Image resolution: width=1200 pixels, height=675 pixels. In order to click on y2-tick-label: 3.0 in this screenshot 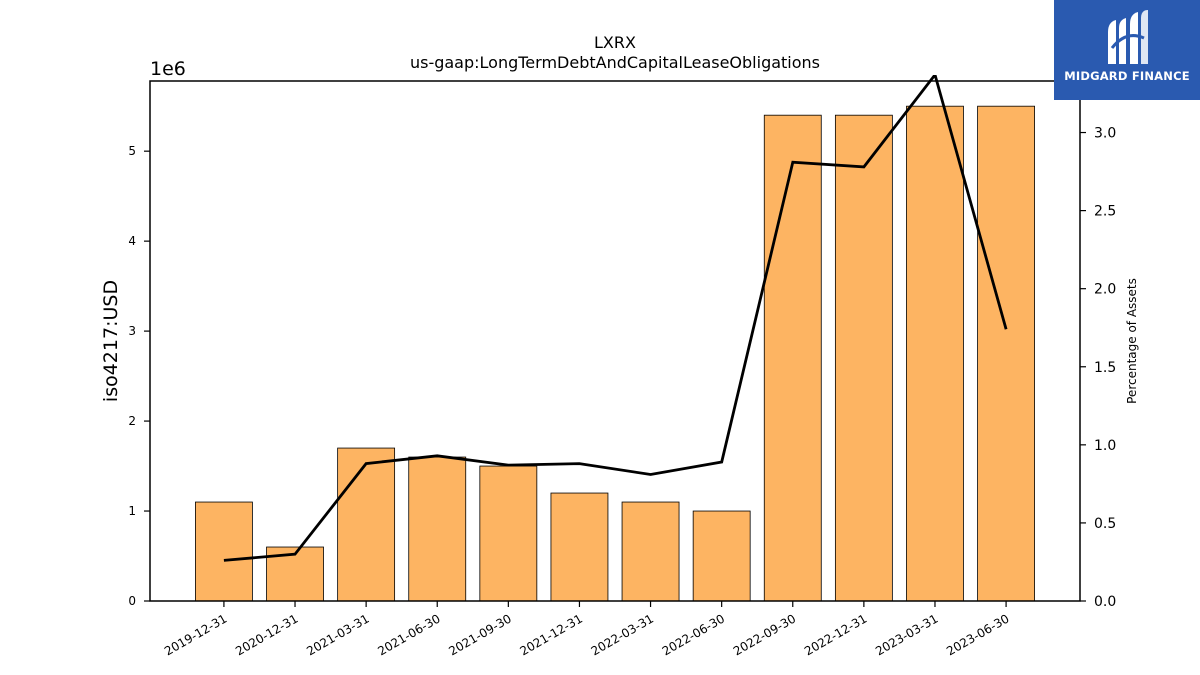, I will do `click(1105, 134)`.